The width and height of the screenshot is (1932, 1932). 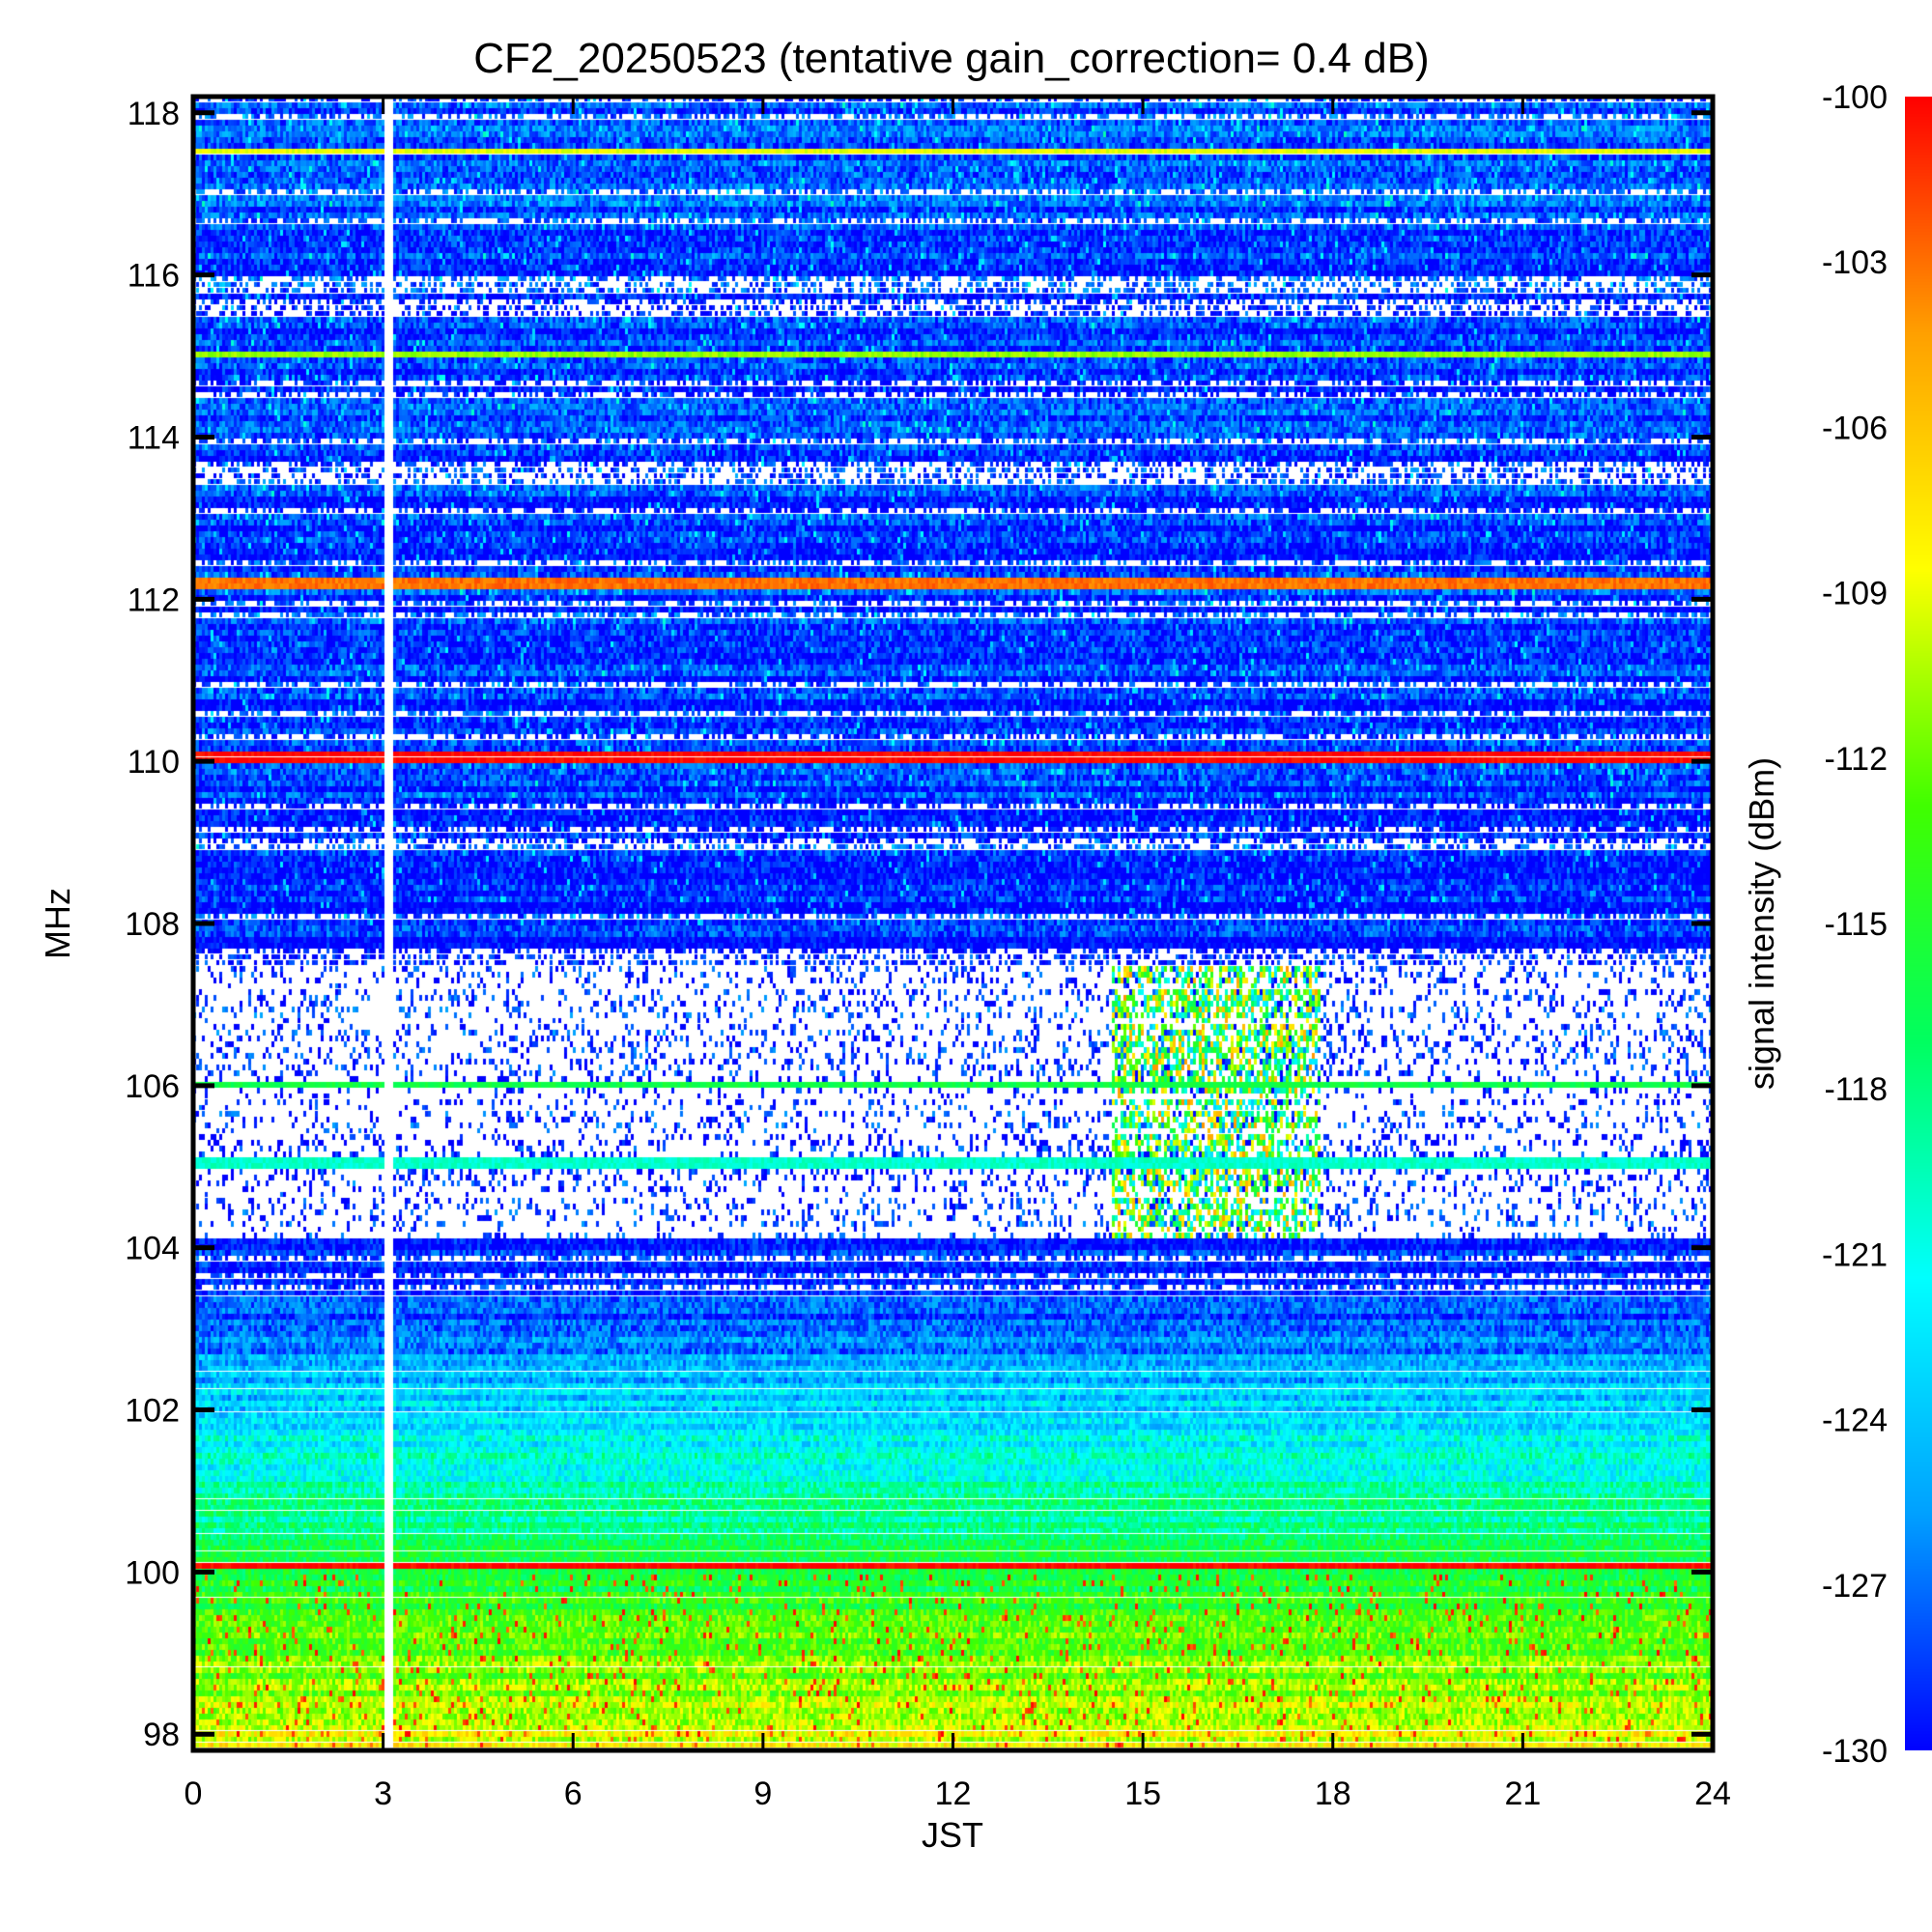 I want to click on colorbar-label: signal intensity (dBm), so click(x=1761, y=923).